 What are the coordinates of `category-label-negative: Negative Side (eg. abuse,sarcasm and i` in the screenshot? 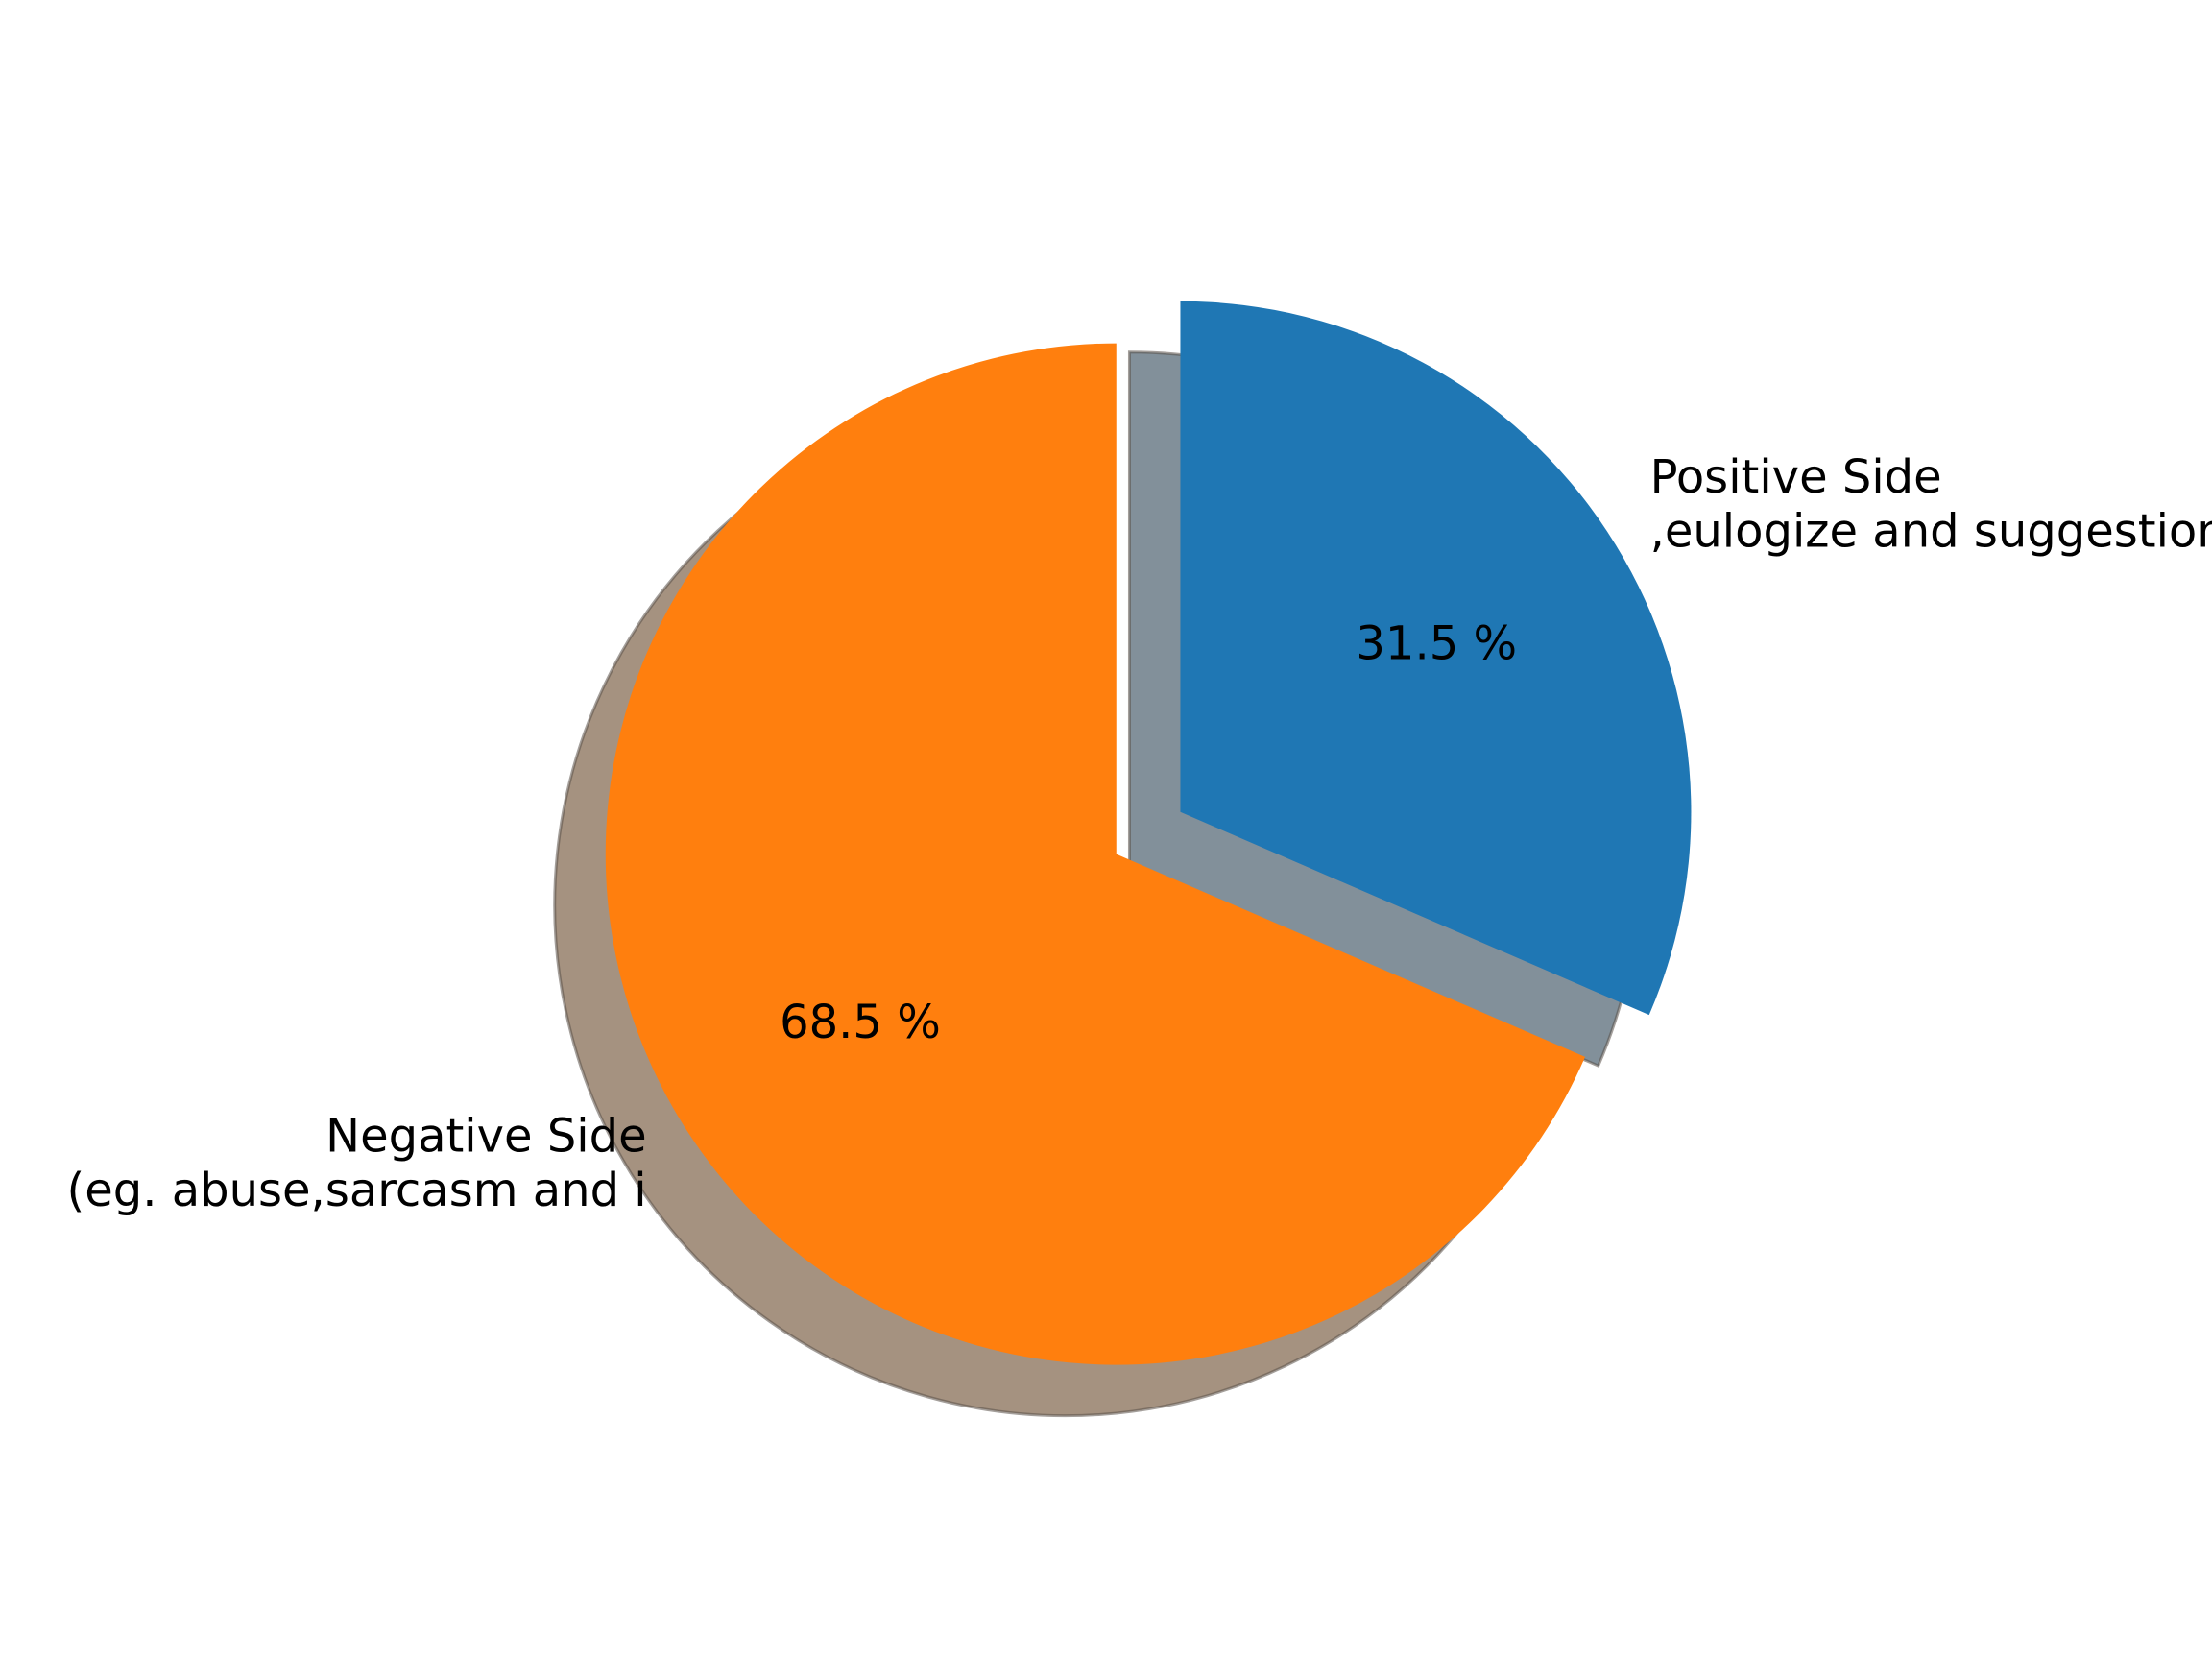 It's located at (356, 1163).